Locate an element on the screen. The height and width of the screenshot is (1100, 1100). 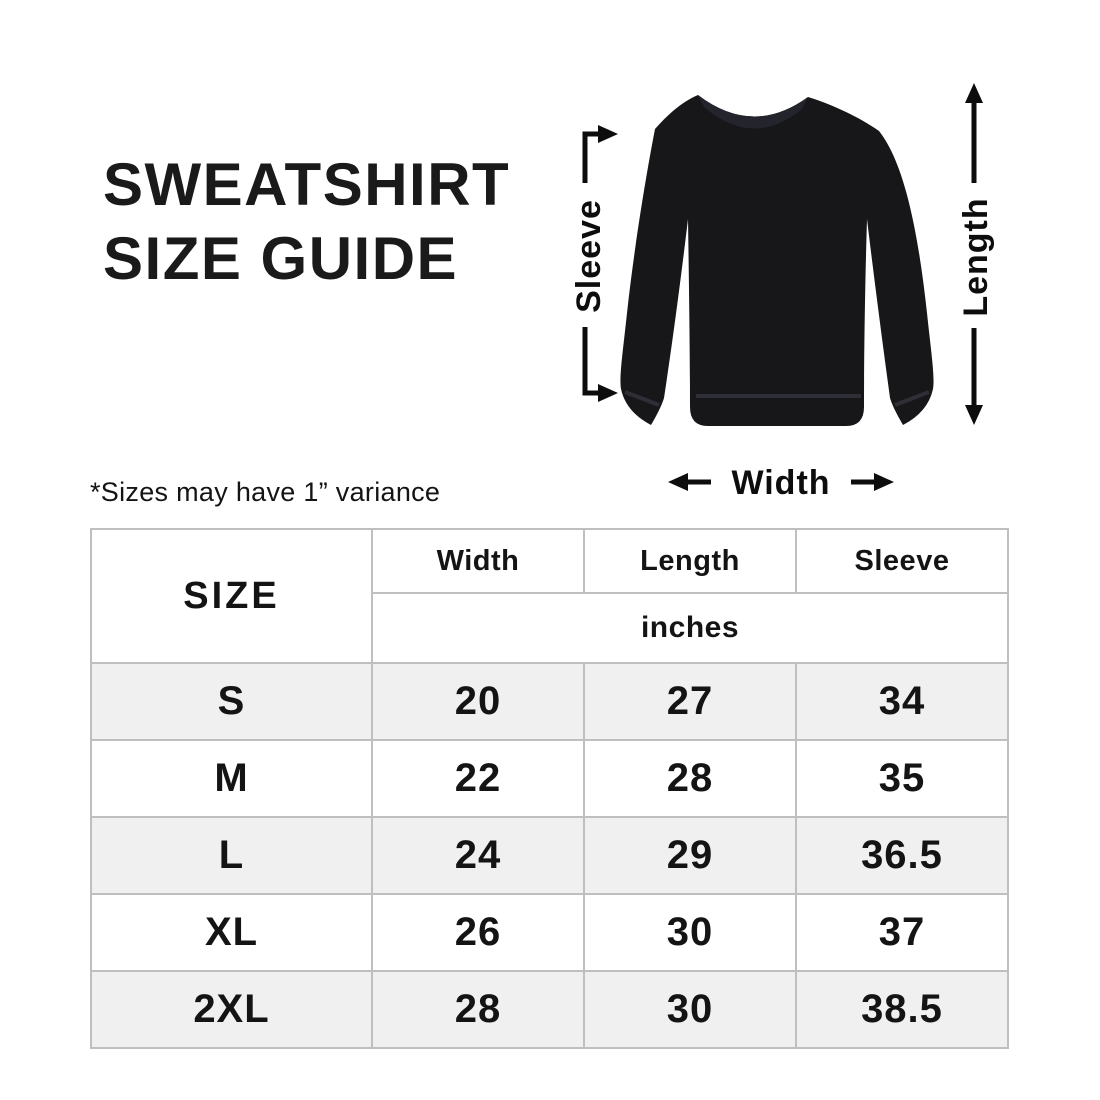
width-cell: 24 is located at coordinates (478, 855).